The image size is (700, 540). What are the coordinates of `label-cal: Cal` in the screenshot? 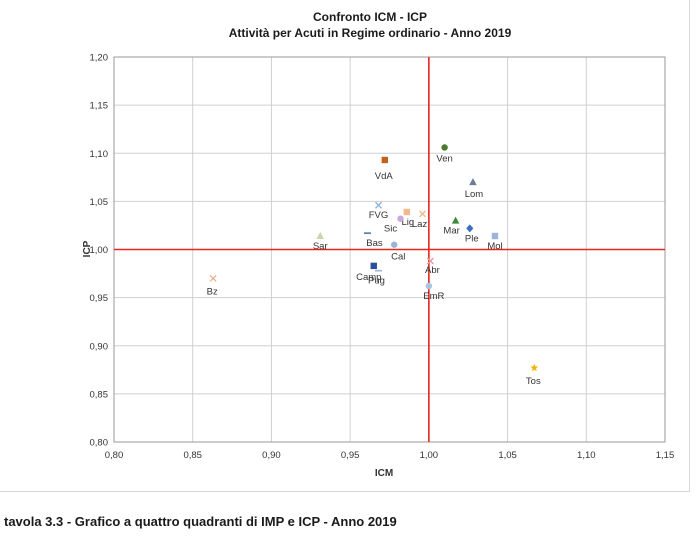 It's located at (398, 257).